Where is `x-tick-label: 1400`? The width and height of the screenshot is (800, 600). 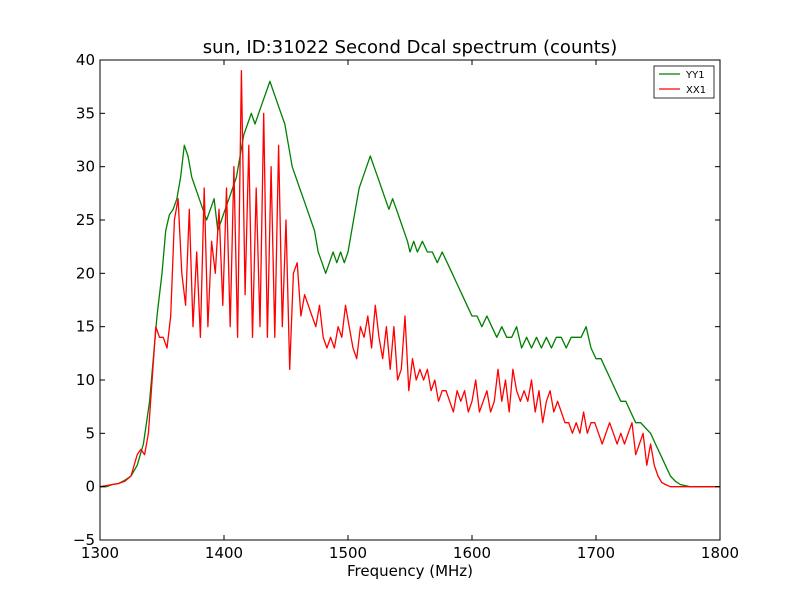
x-tick-label: 1400 is located at coordinates (224, 553).